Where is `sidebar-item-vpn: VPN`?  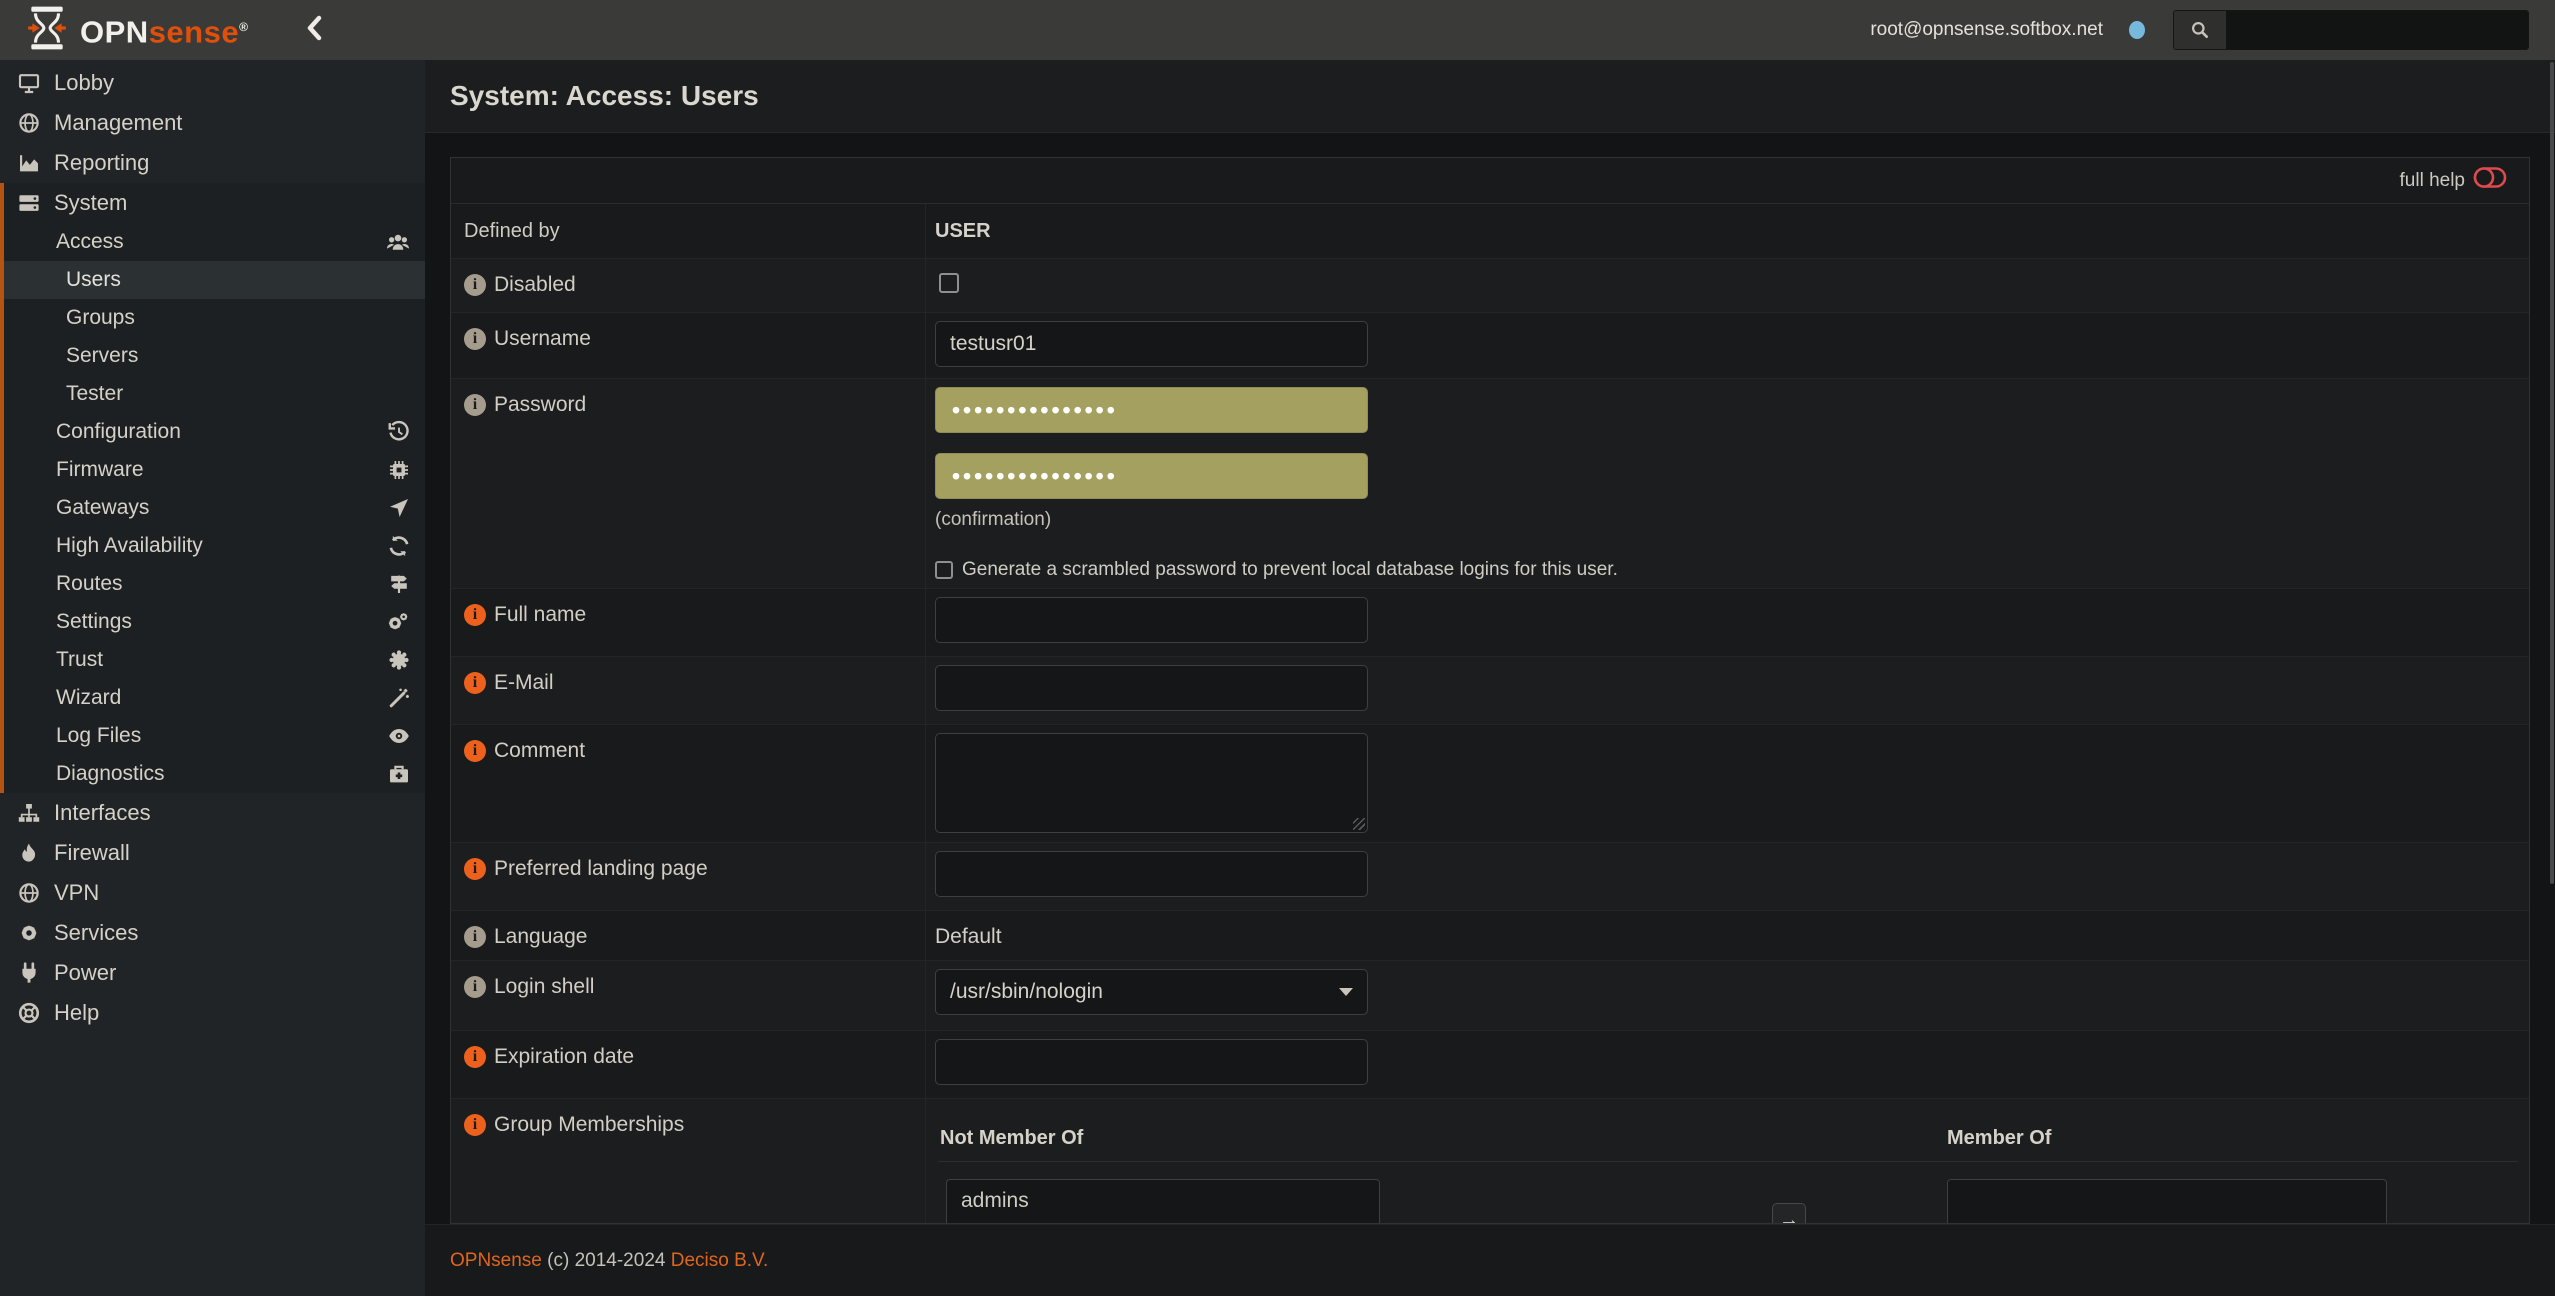
sidebar-item-vpn: VPN is located at coordinates (212, 893).